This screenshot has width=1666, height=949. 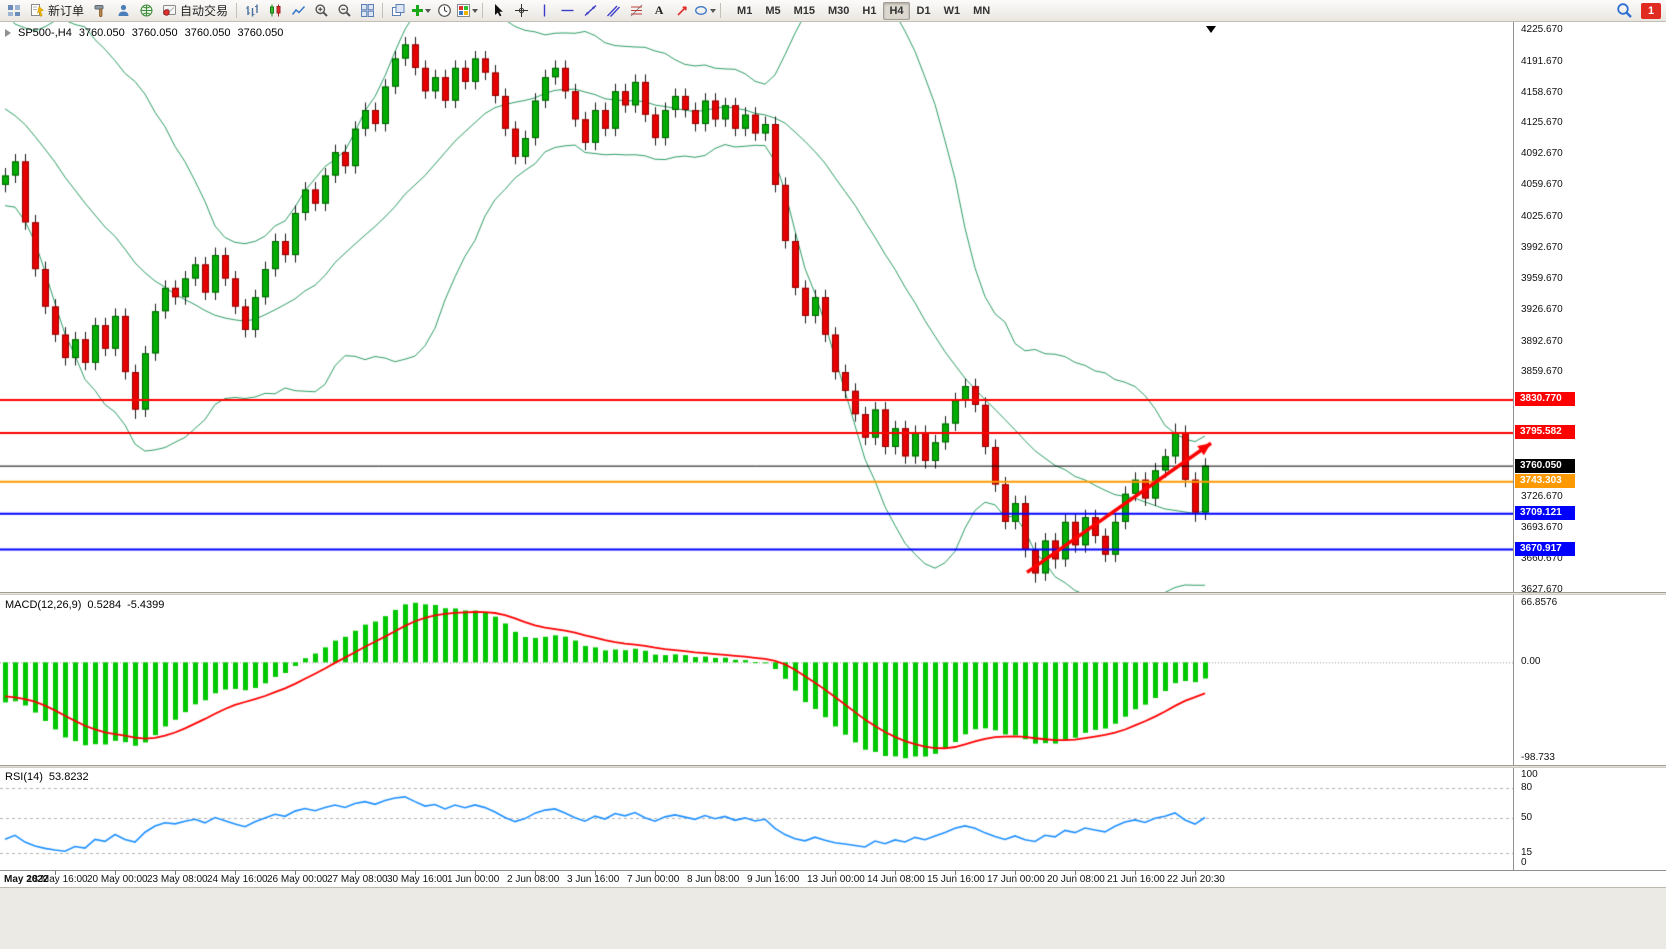 What do you see at coordinates (833, 766) in the screenshot?
I see `panel-splitter-rsi` at bounding box center [833, 766].